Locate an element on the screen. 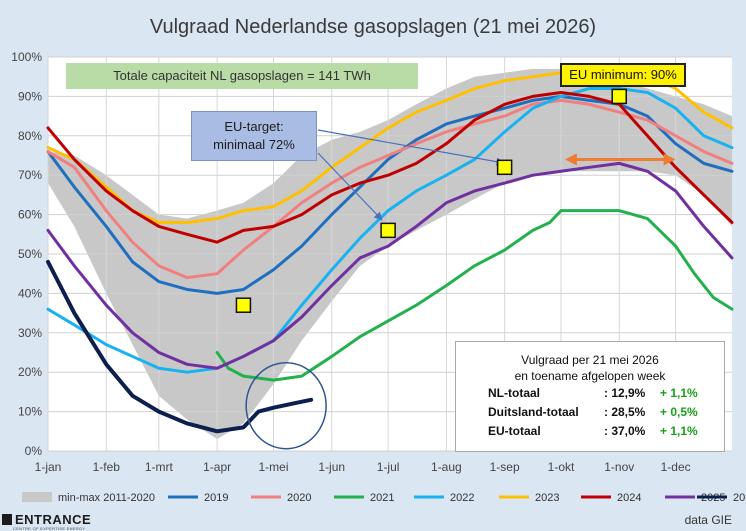 Image resolution: width=746 pixels, height=531 pixels. eu-minimum-marker is located at coordinates (619, 96).